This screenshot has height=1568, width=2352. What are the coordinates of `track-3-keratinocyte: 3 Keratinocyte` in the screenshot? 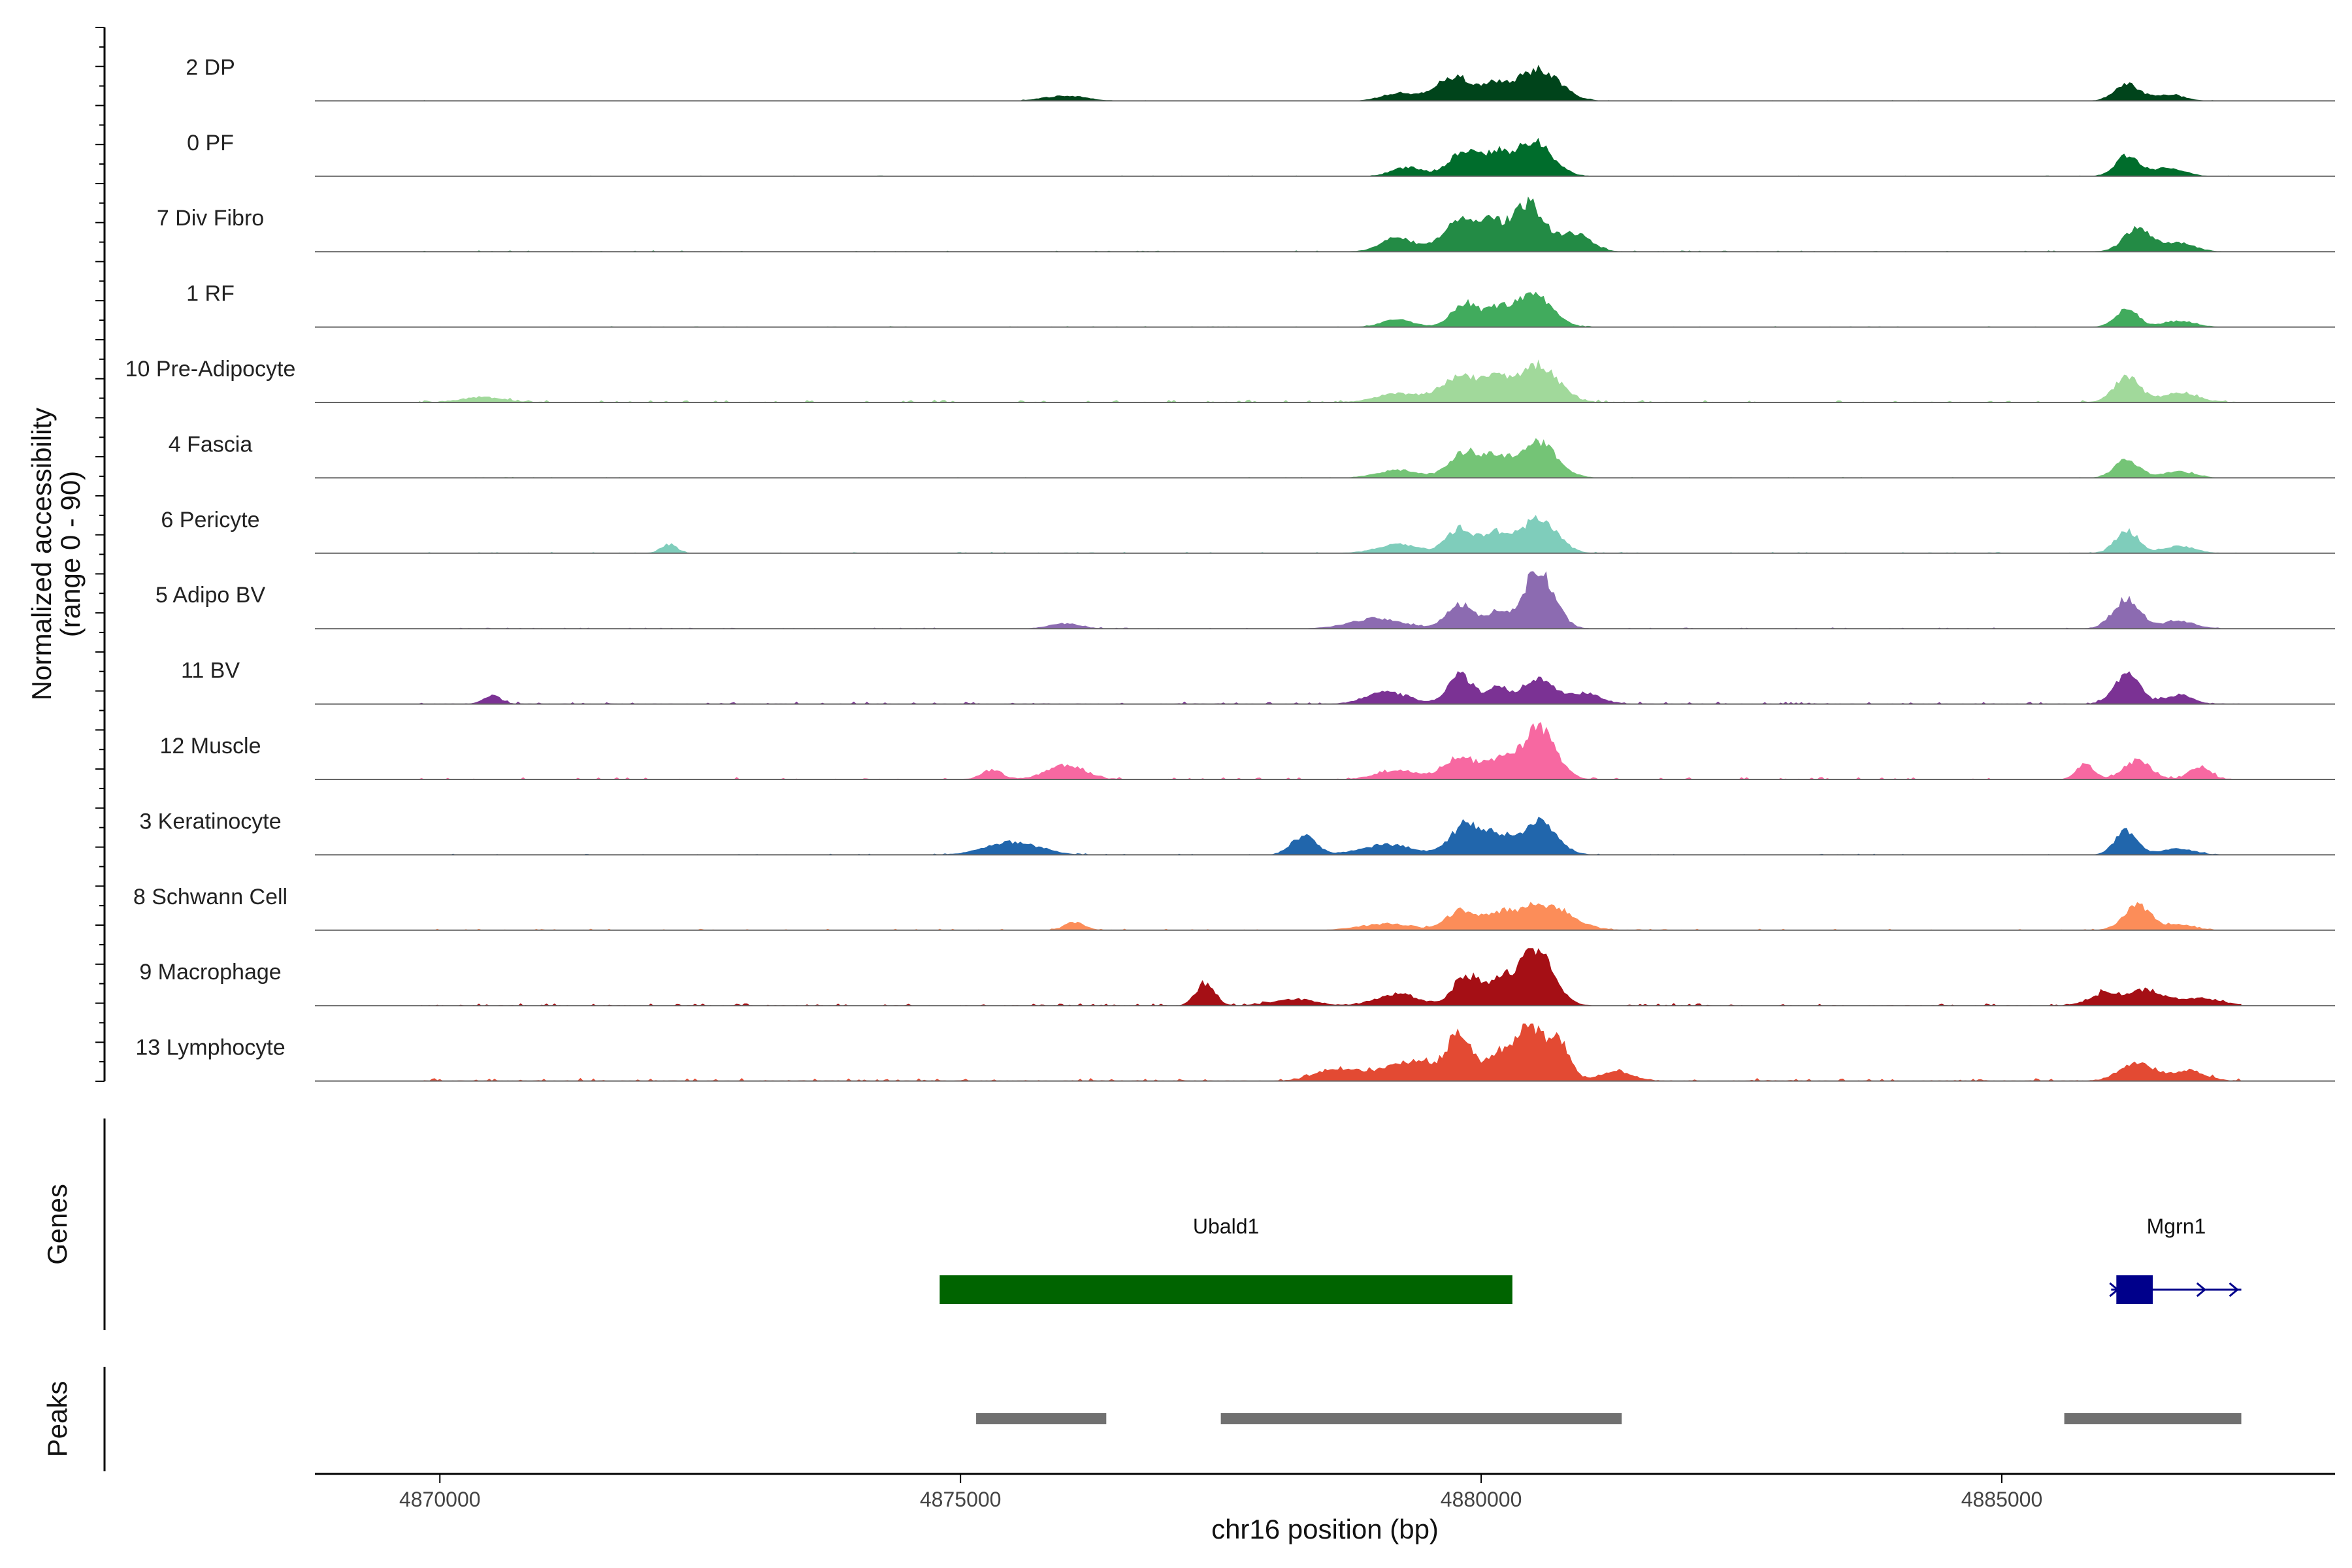 It's located at (1237, 832).